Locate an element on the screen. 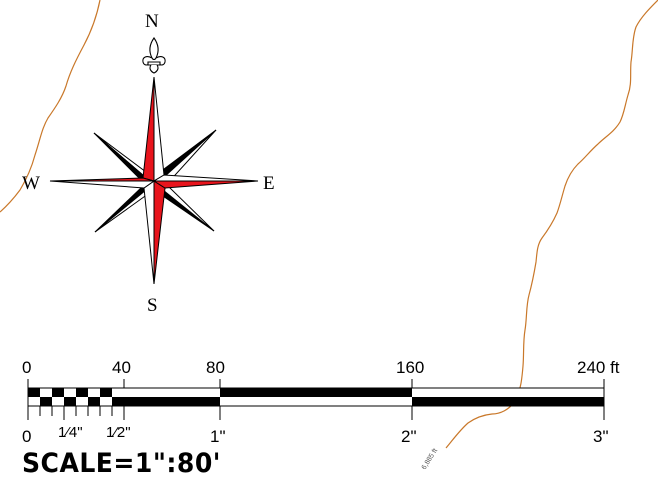  scale-feet-label-160: 160 is located at coordinates (410, 367).